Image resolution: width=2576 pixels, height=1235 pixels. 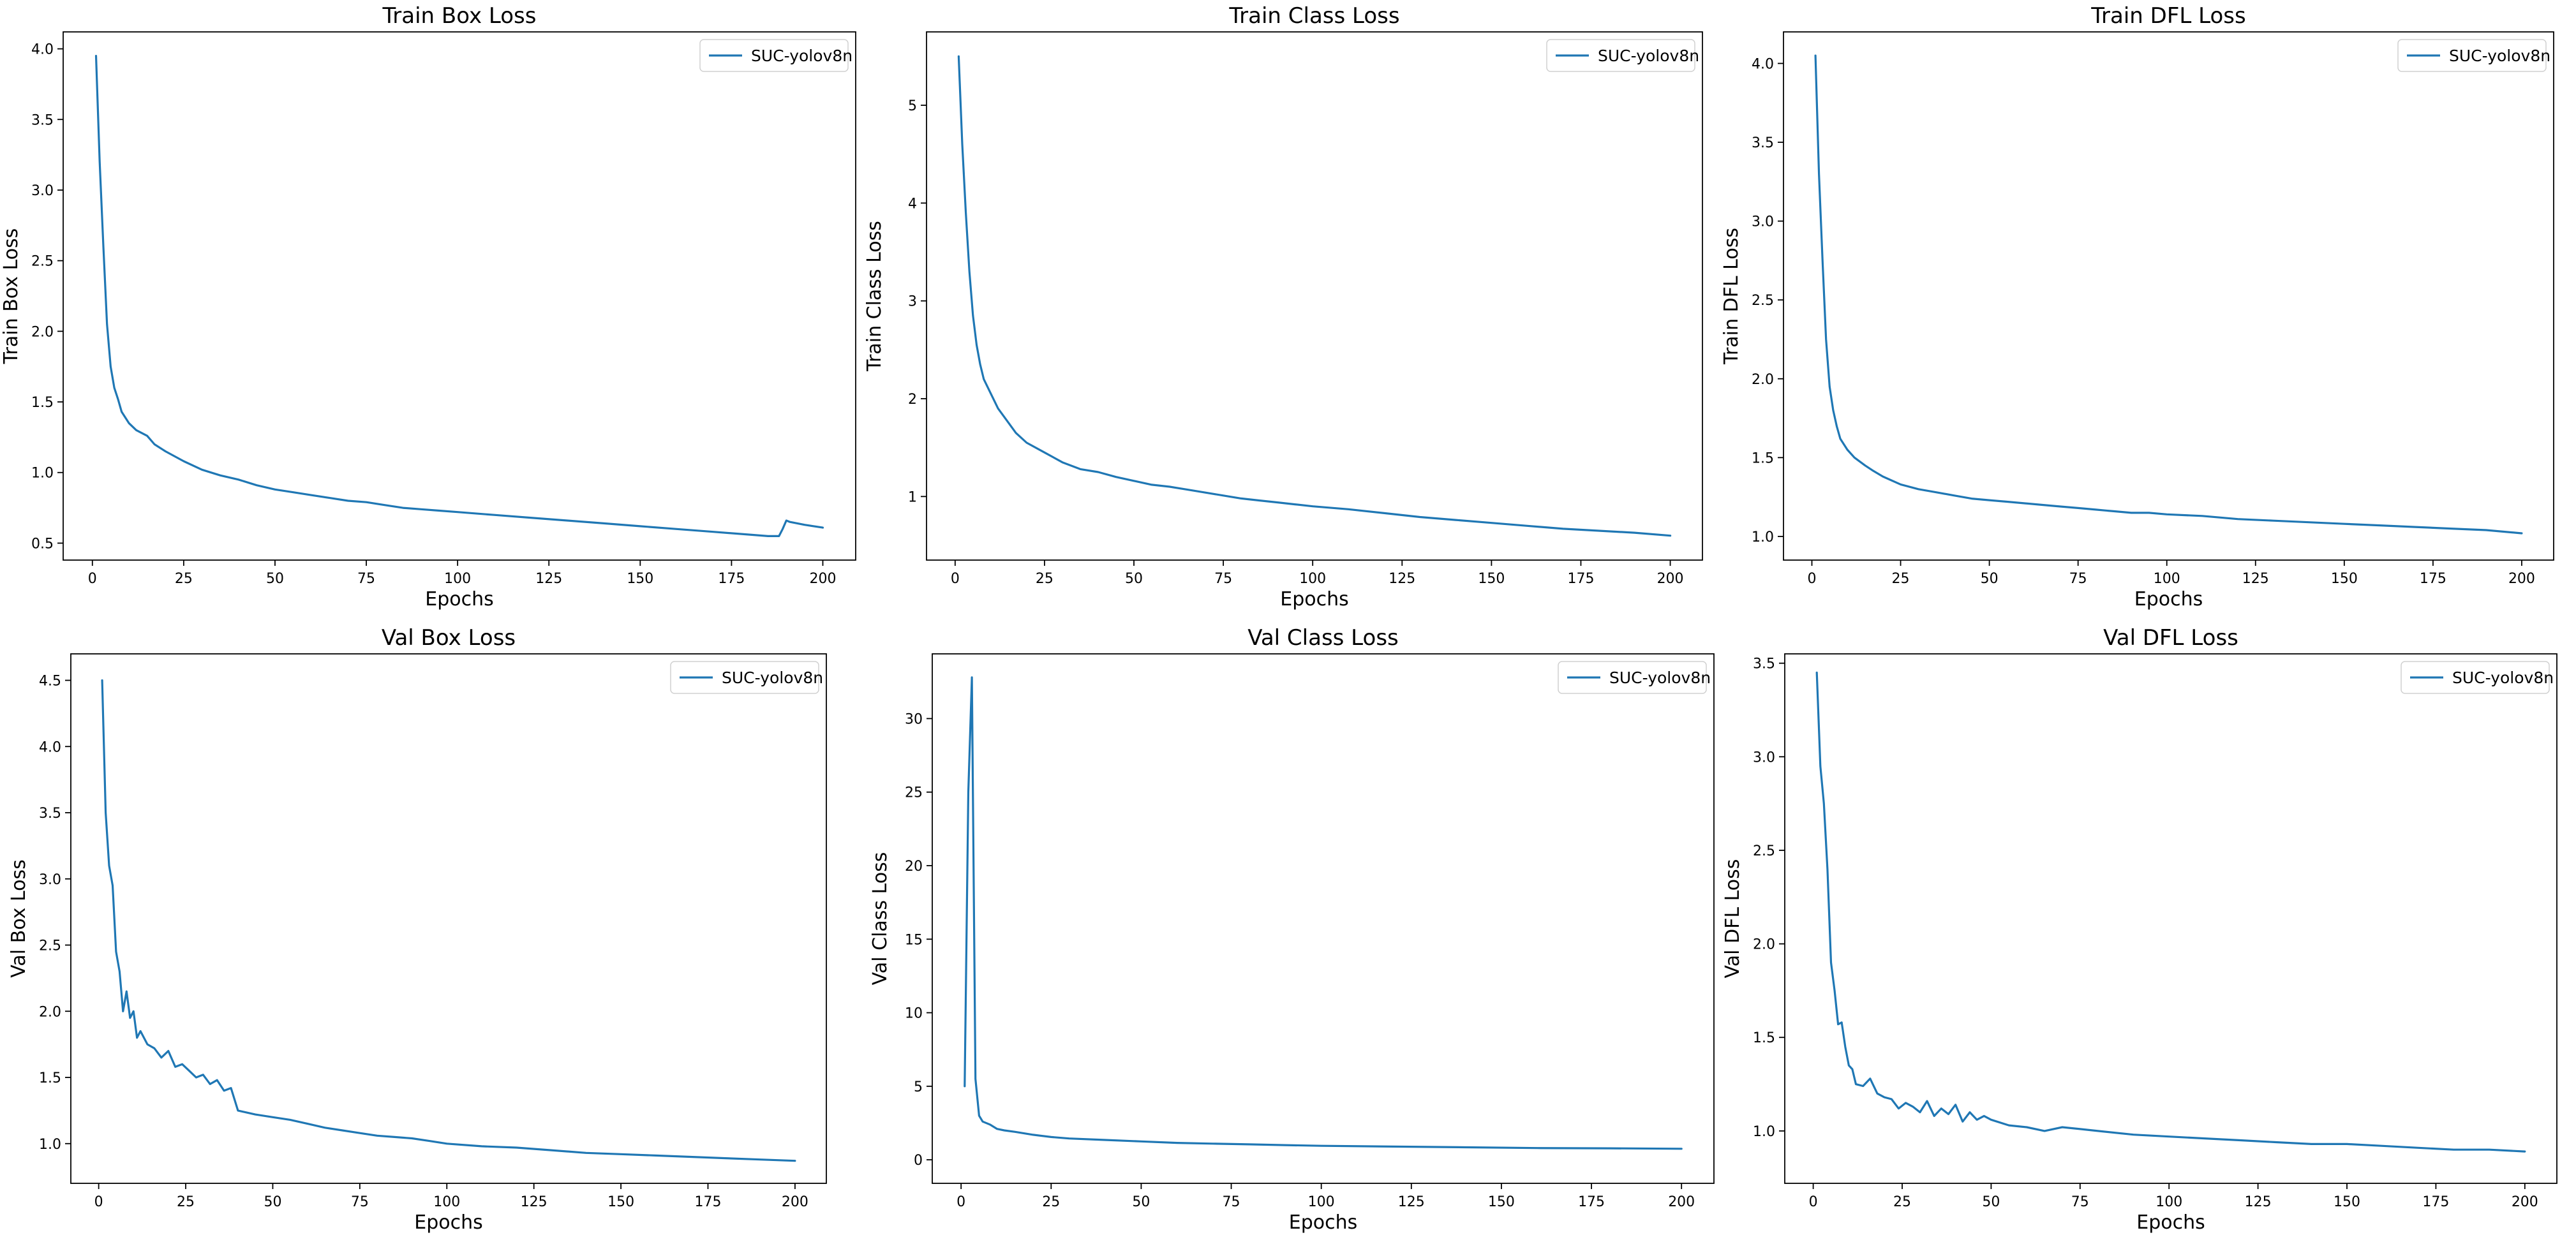 What do you see at coordinates (914, 940) in the screenshot?
I see `y-tick-label: 15` at bounding box center [914, 940].